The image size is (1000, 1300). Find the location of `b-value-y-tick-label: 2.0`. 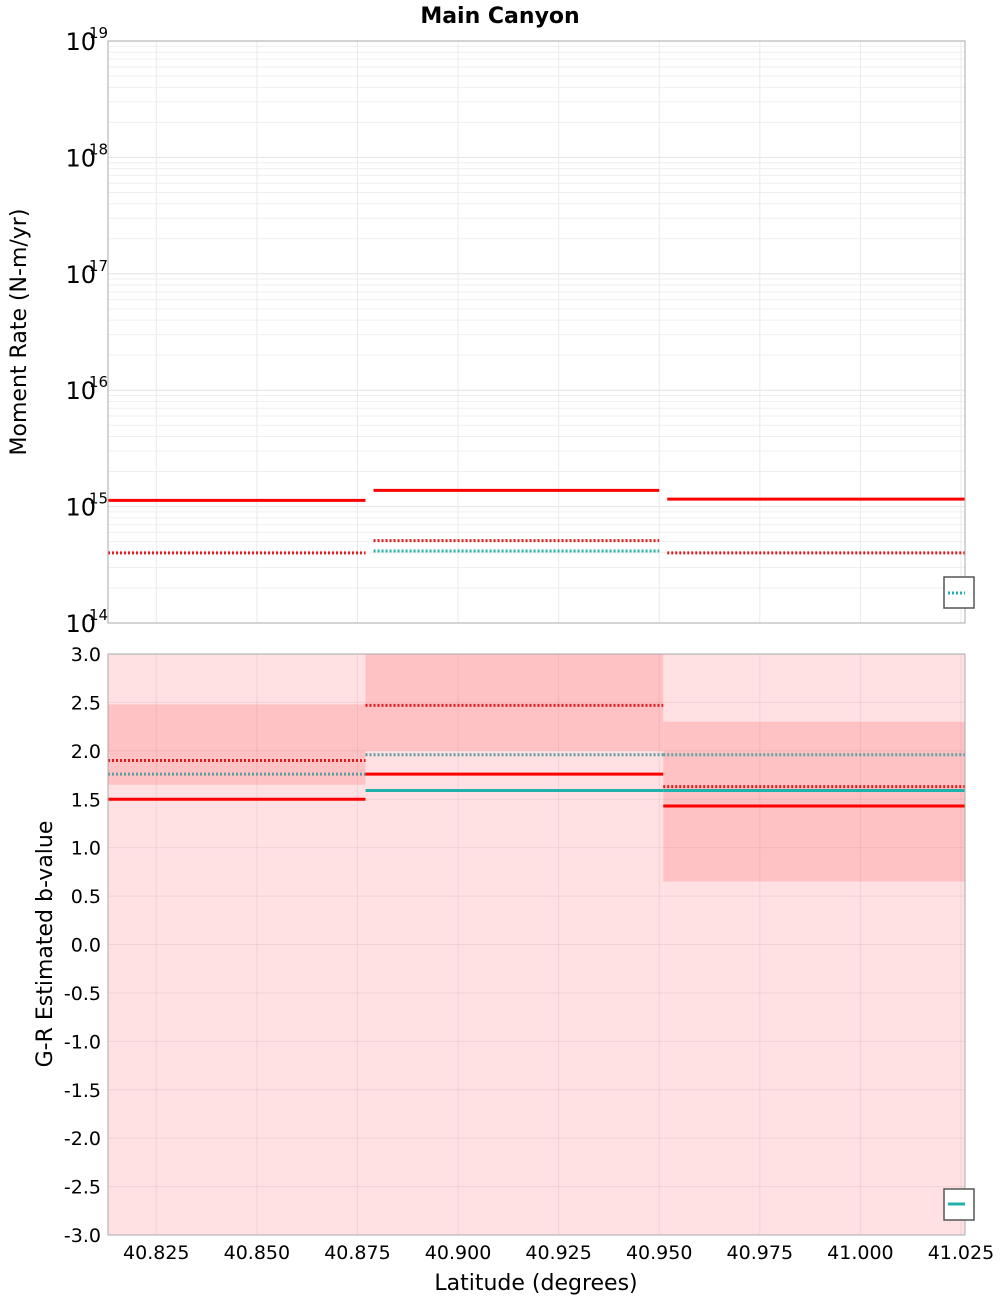

b-value-y-tick-label: 2.0 is located at coordinates (86, 752).